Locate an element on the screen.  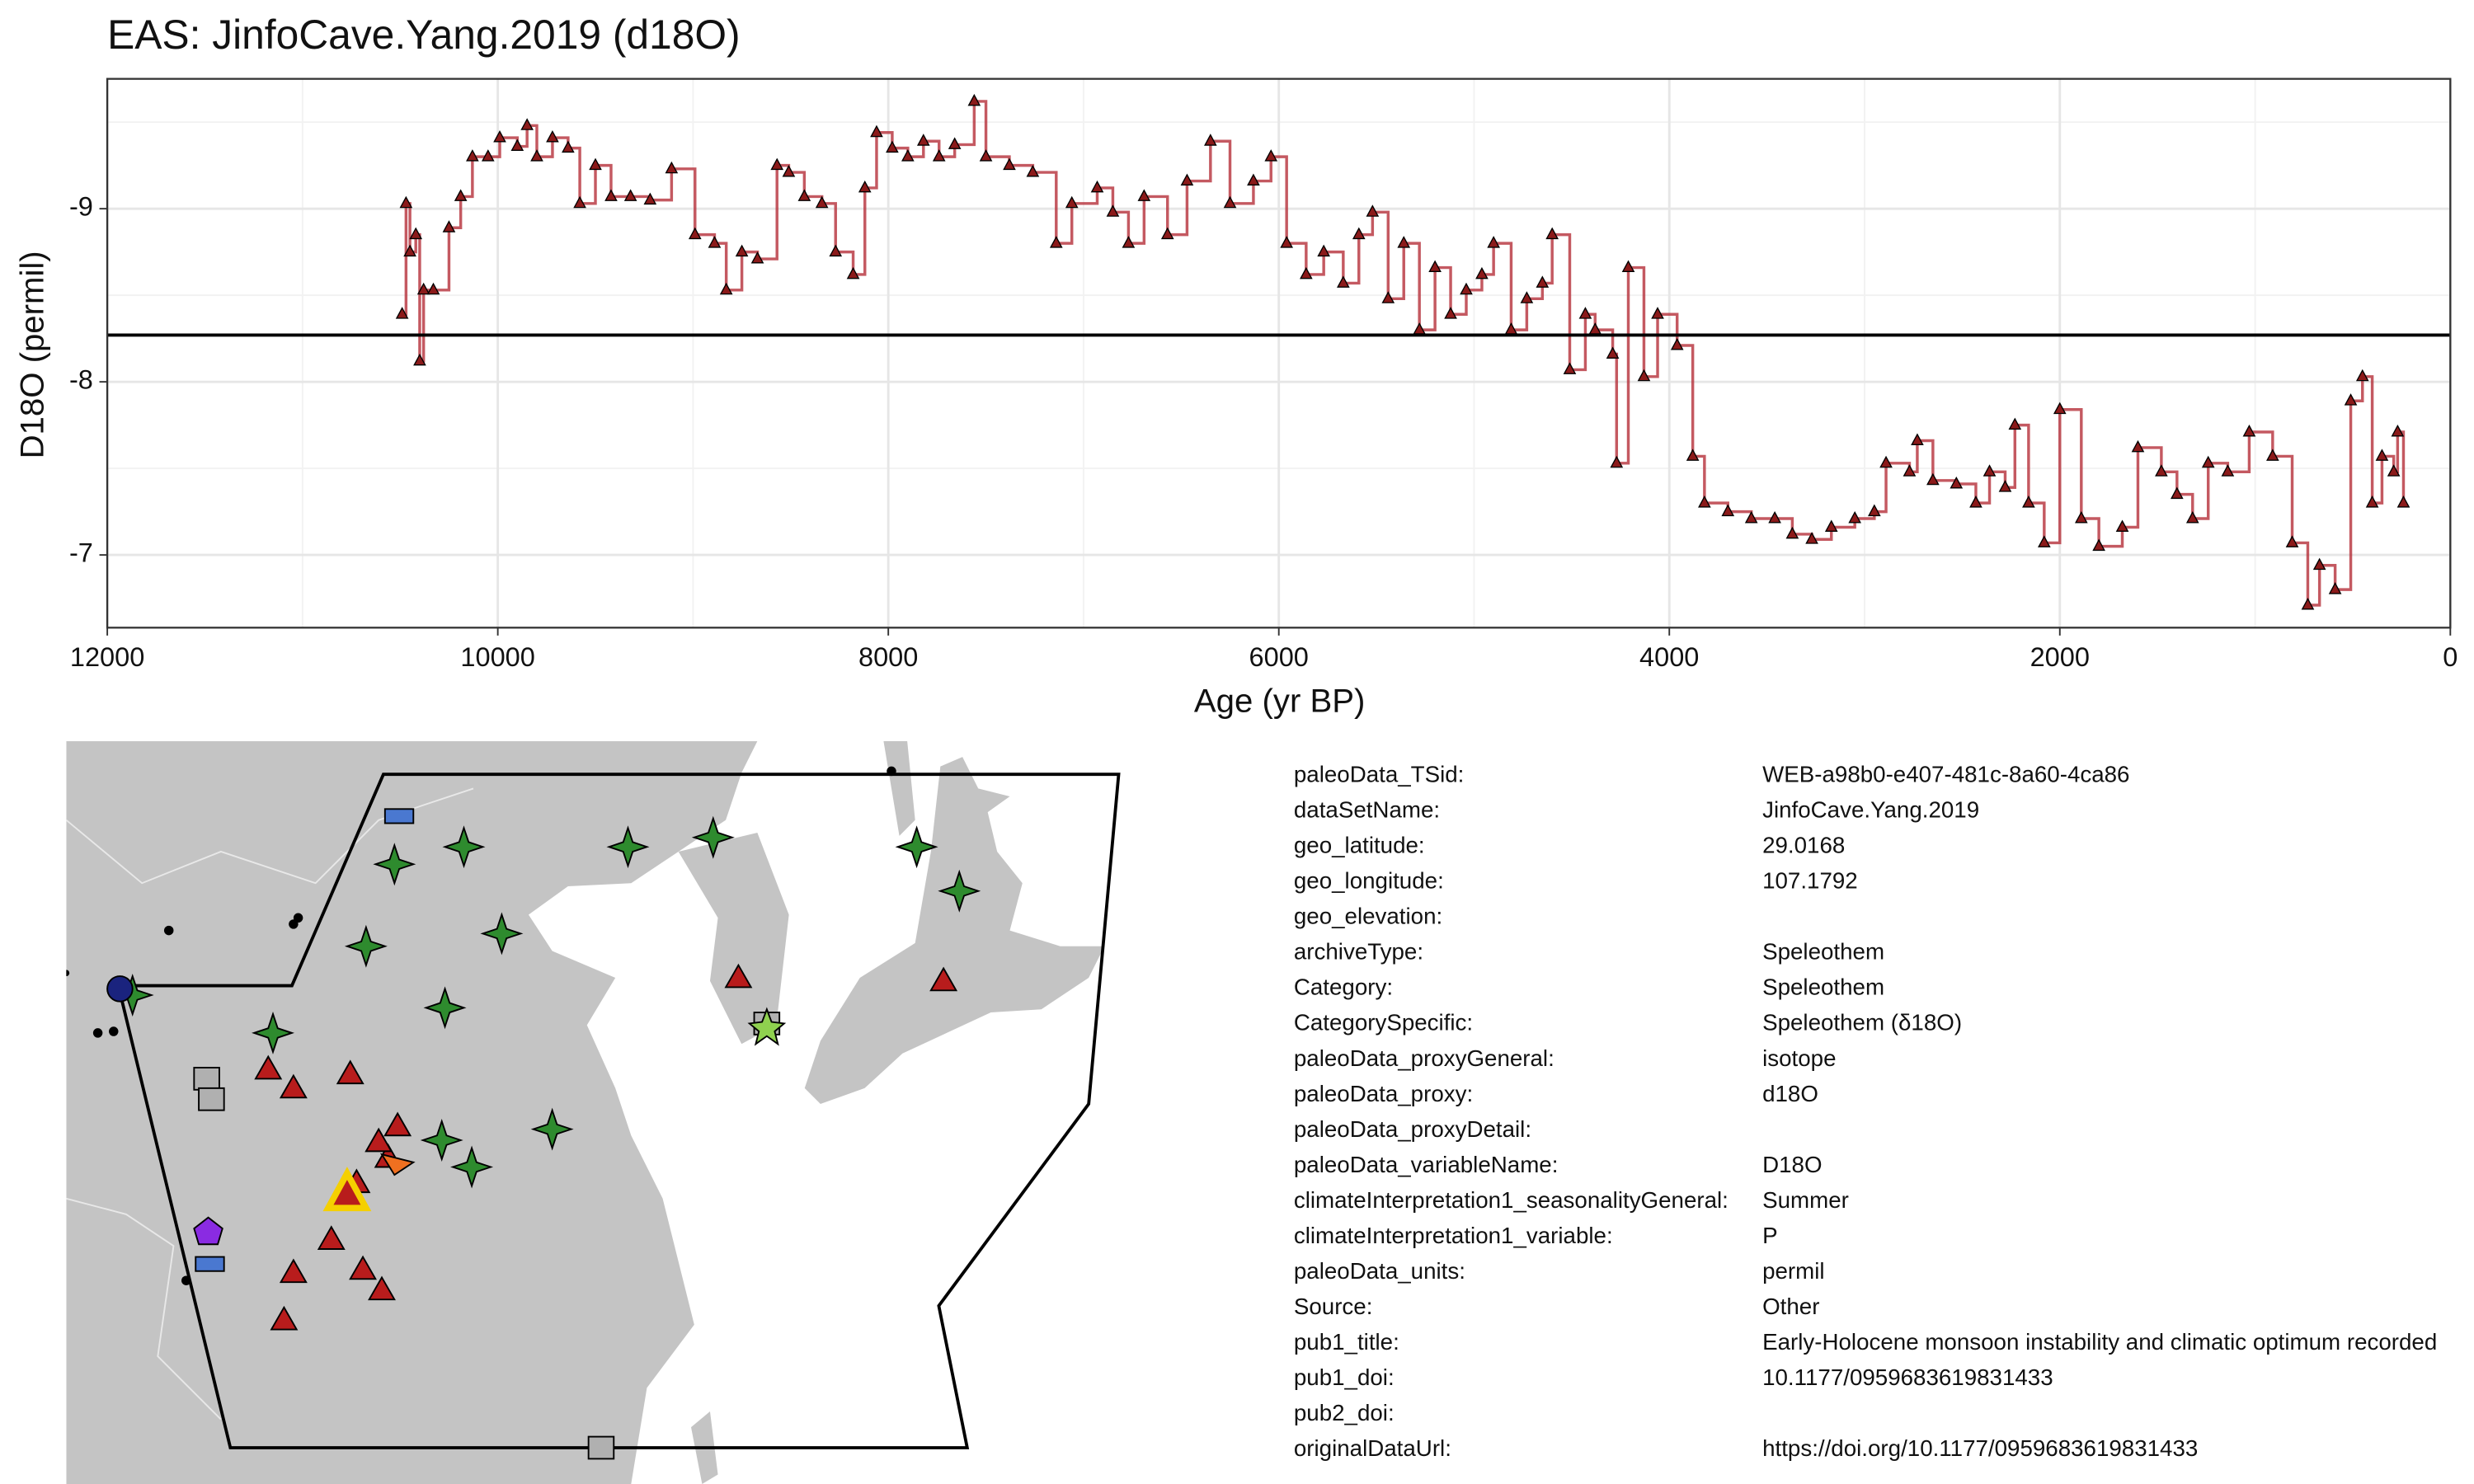
x-tick-label: 6000 is located at coordinates (1279, 657).